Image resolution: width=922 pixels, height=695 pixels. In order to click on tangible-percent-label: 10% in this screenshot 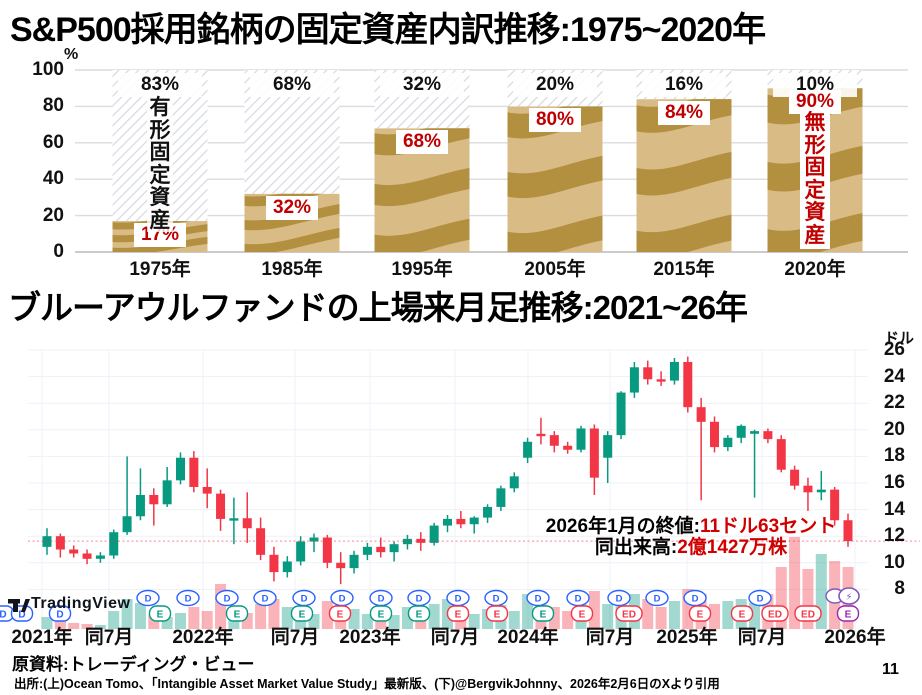, I will do `click(815, 85)`.